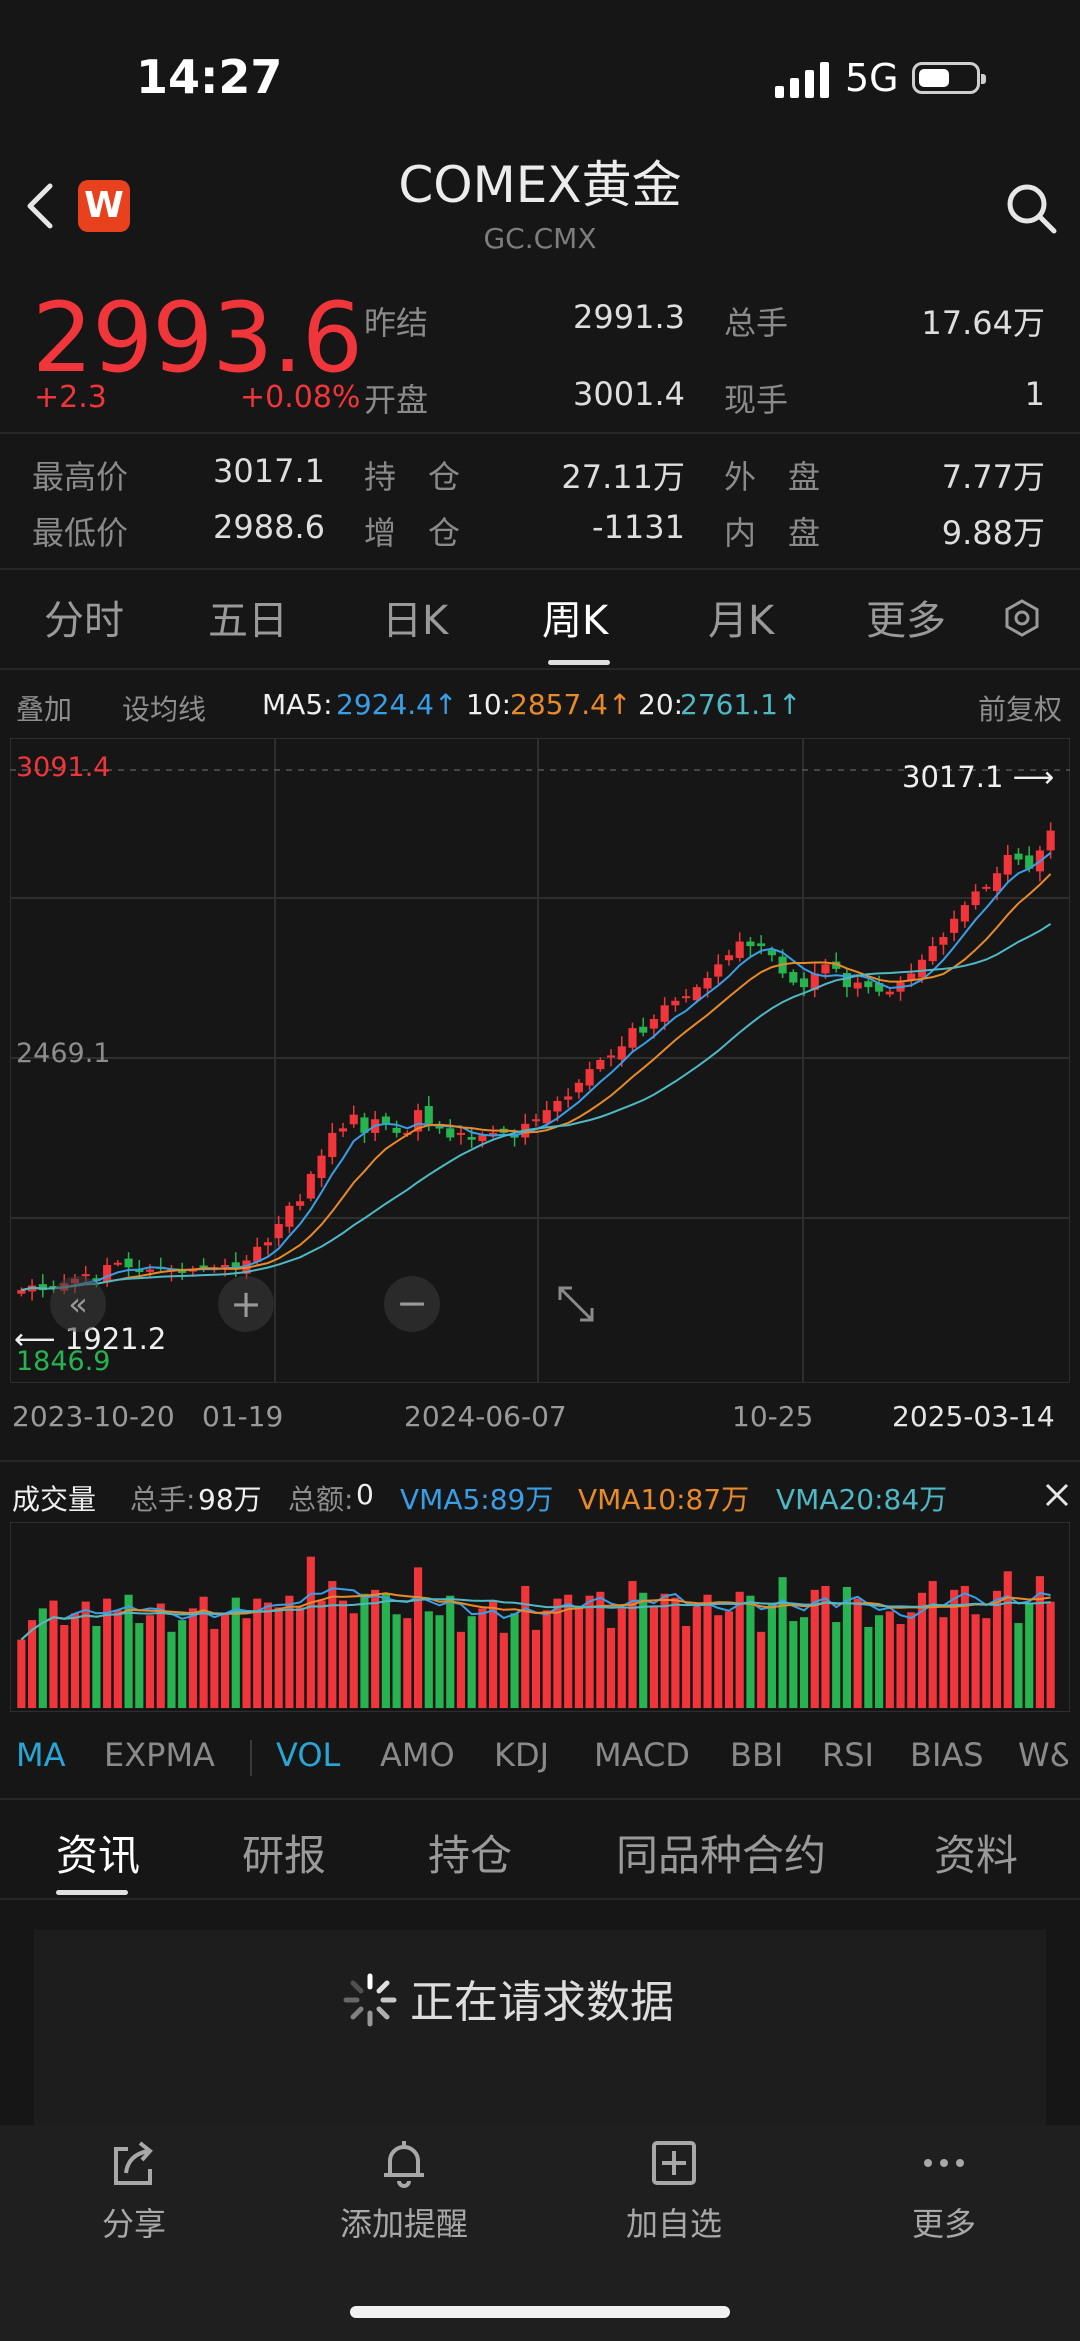 The height and width of the screenshot is (2341, 1080). What do you see at coordinates (308, 1755) in the screenshot?
I see `indicator-vol: VOL` at bounding box center [308, 1755].